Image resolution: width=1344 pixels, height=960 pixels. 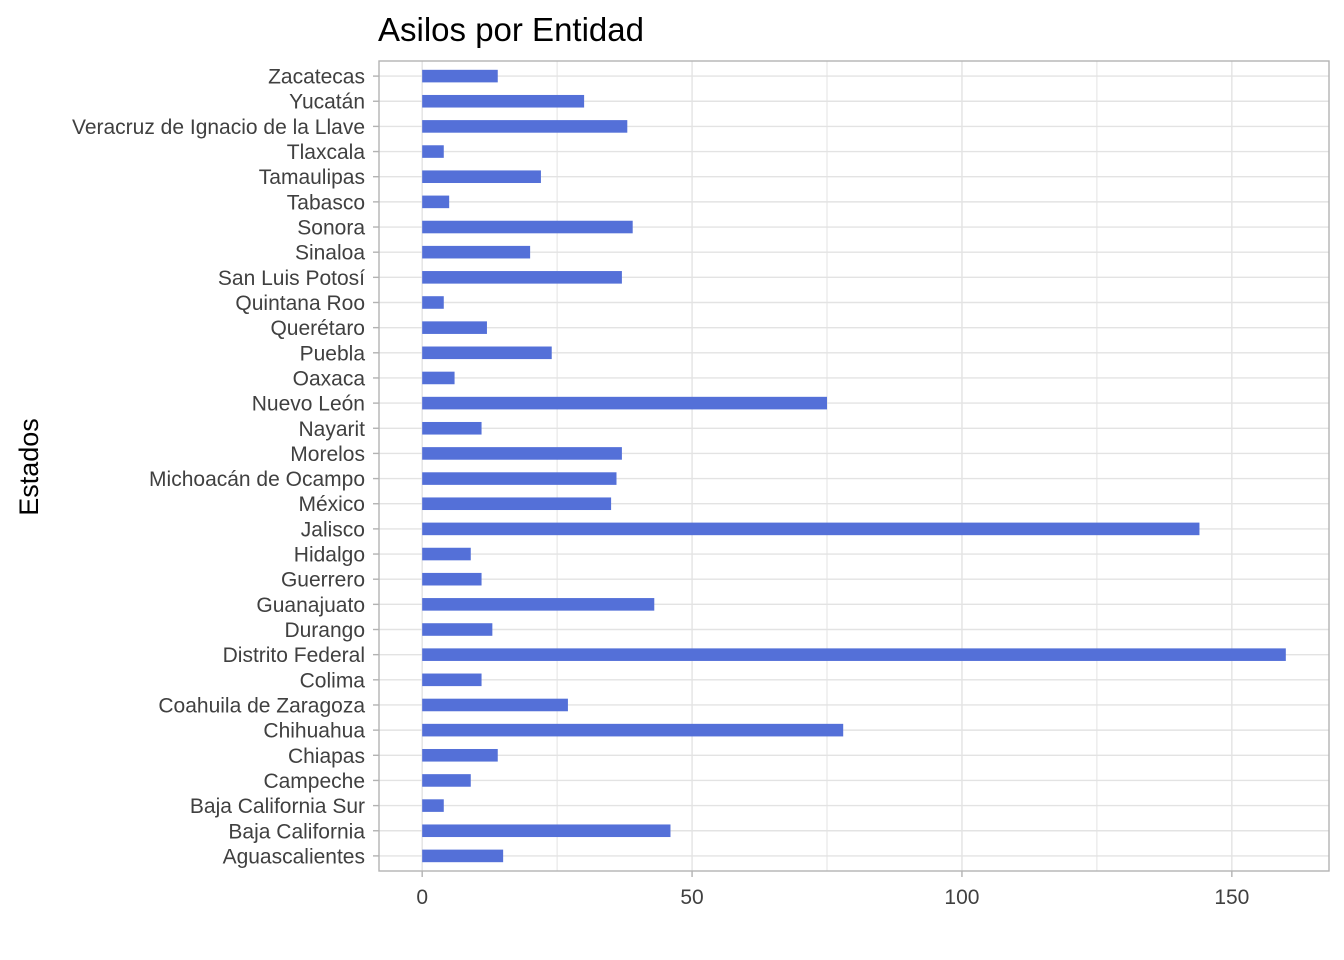 I want to click on category-label-0: Aguascalientes, so click(x=294, y=856).